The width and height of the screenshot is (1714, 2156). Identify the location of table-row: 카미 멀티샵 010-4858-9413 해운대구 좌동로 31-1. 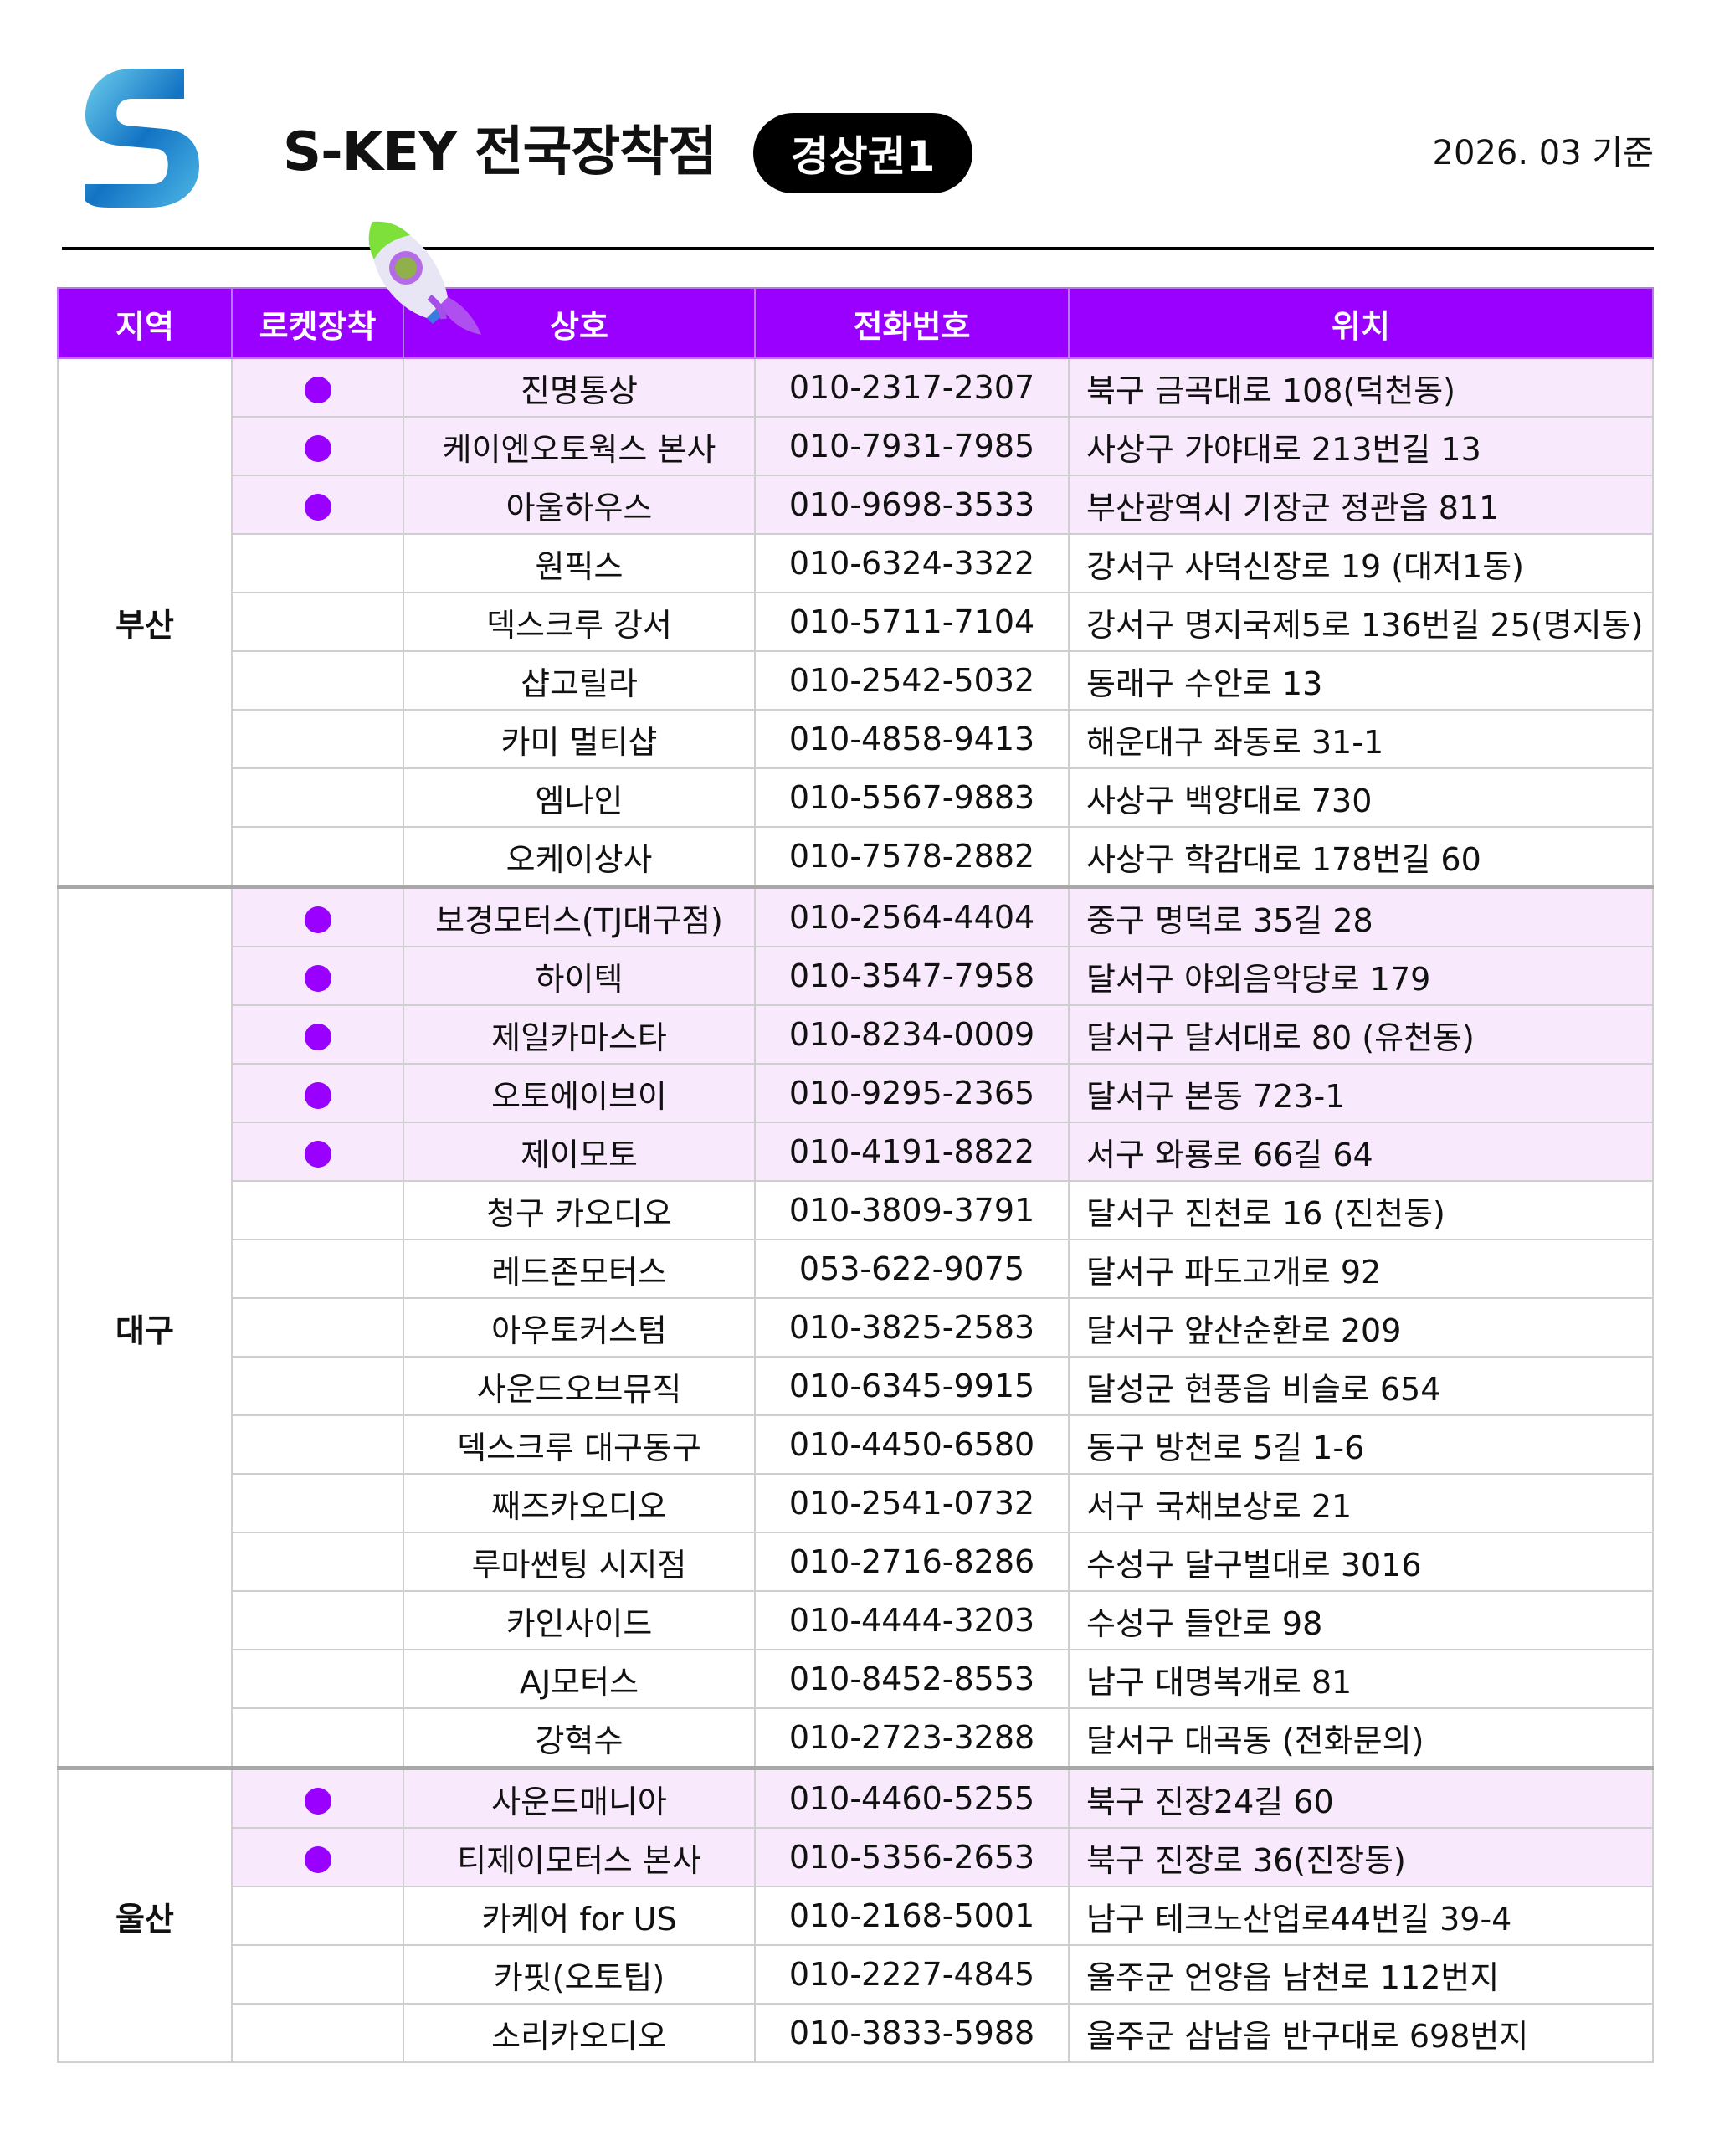
(856, 739).